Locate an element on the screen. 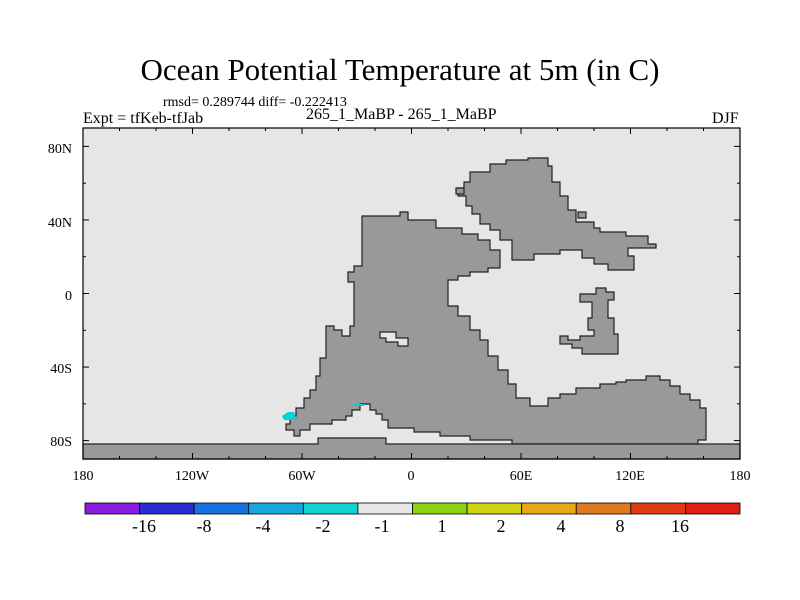 The height and width of the screenshot is (600, 800). colorbar-label-4: 4 is located at coordinates (561, 526).